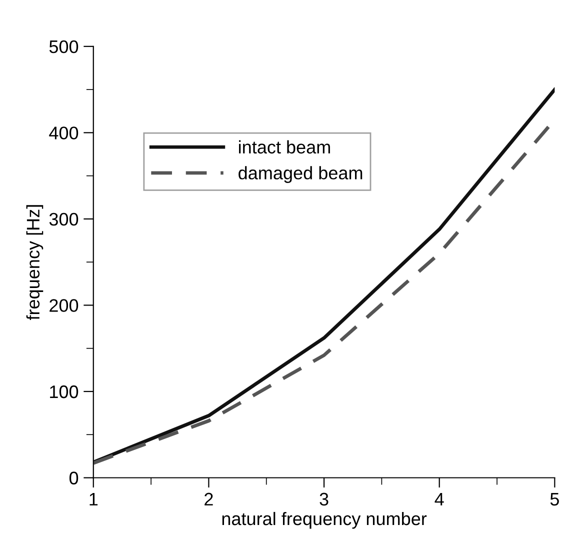 The width and height of the screenshot is (566, 546). What do you see at coordinates (64, 305) in the screenshot?
I see `y-tick-label: 200` at bounding box center [64, 305].